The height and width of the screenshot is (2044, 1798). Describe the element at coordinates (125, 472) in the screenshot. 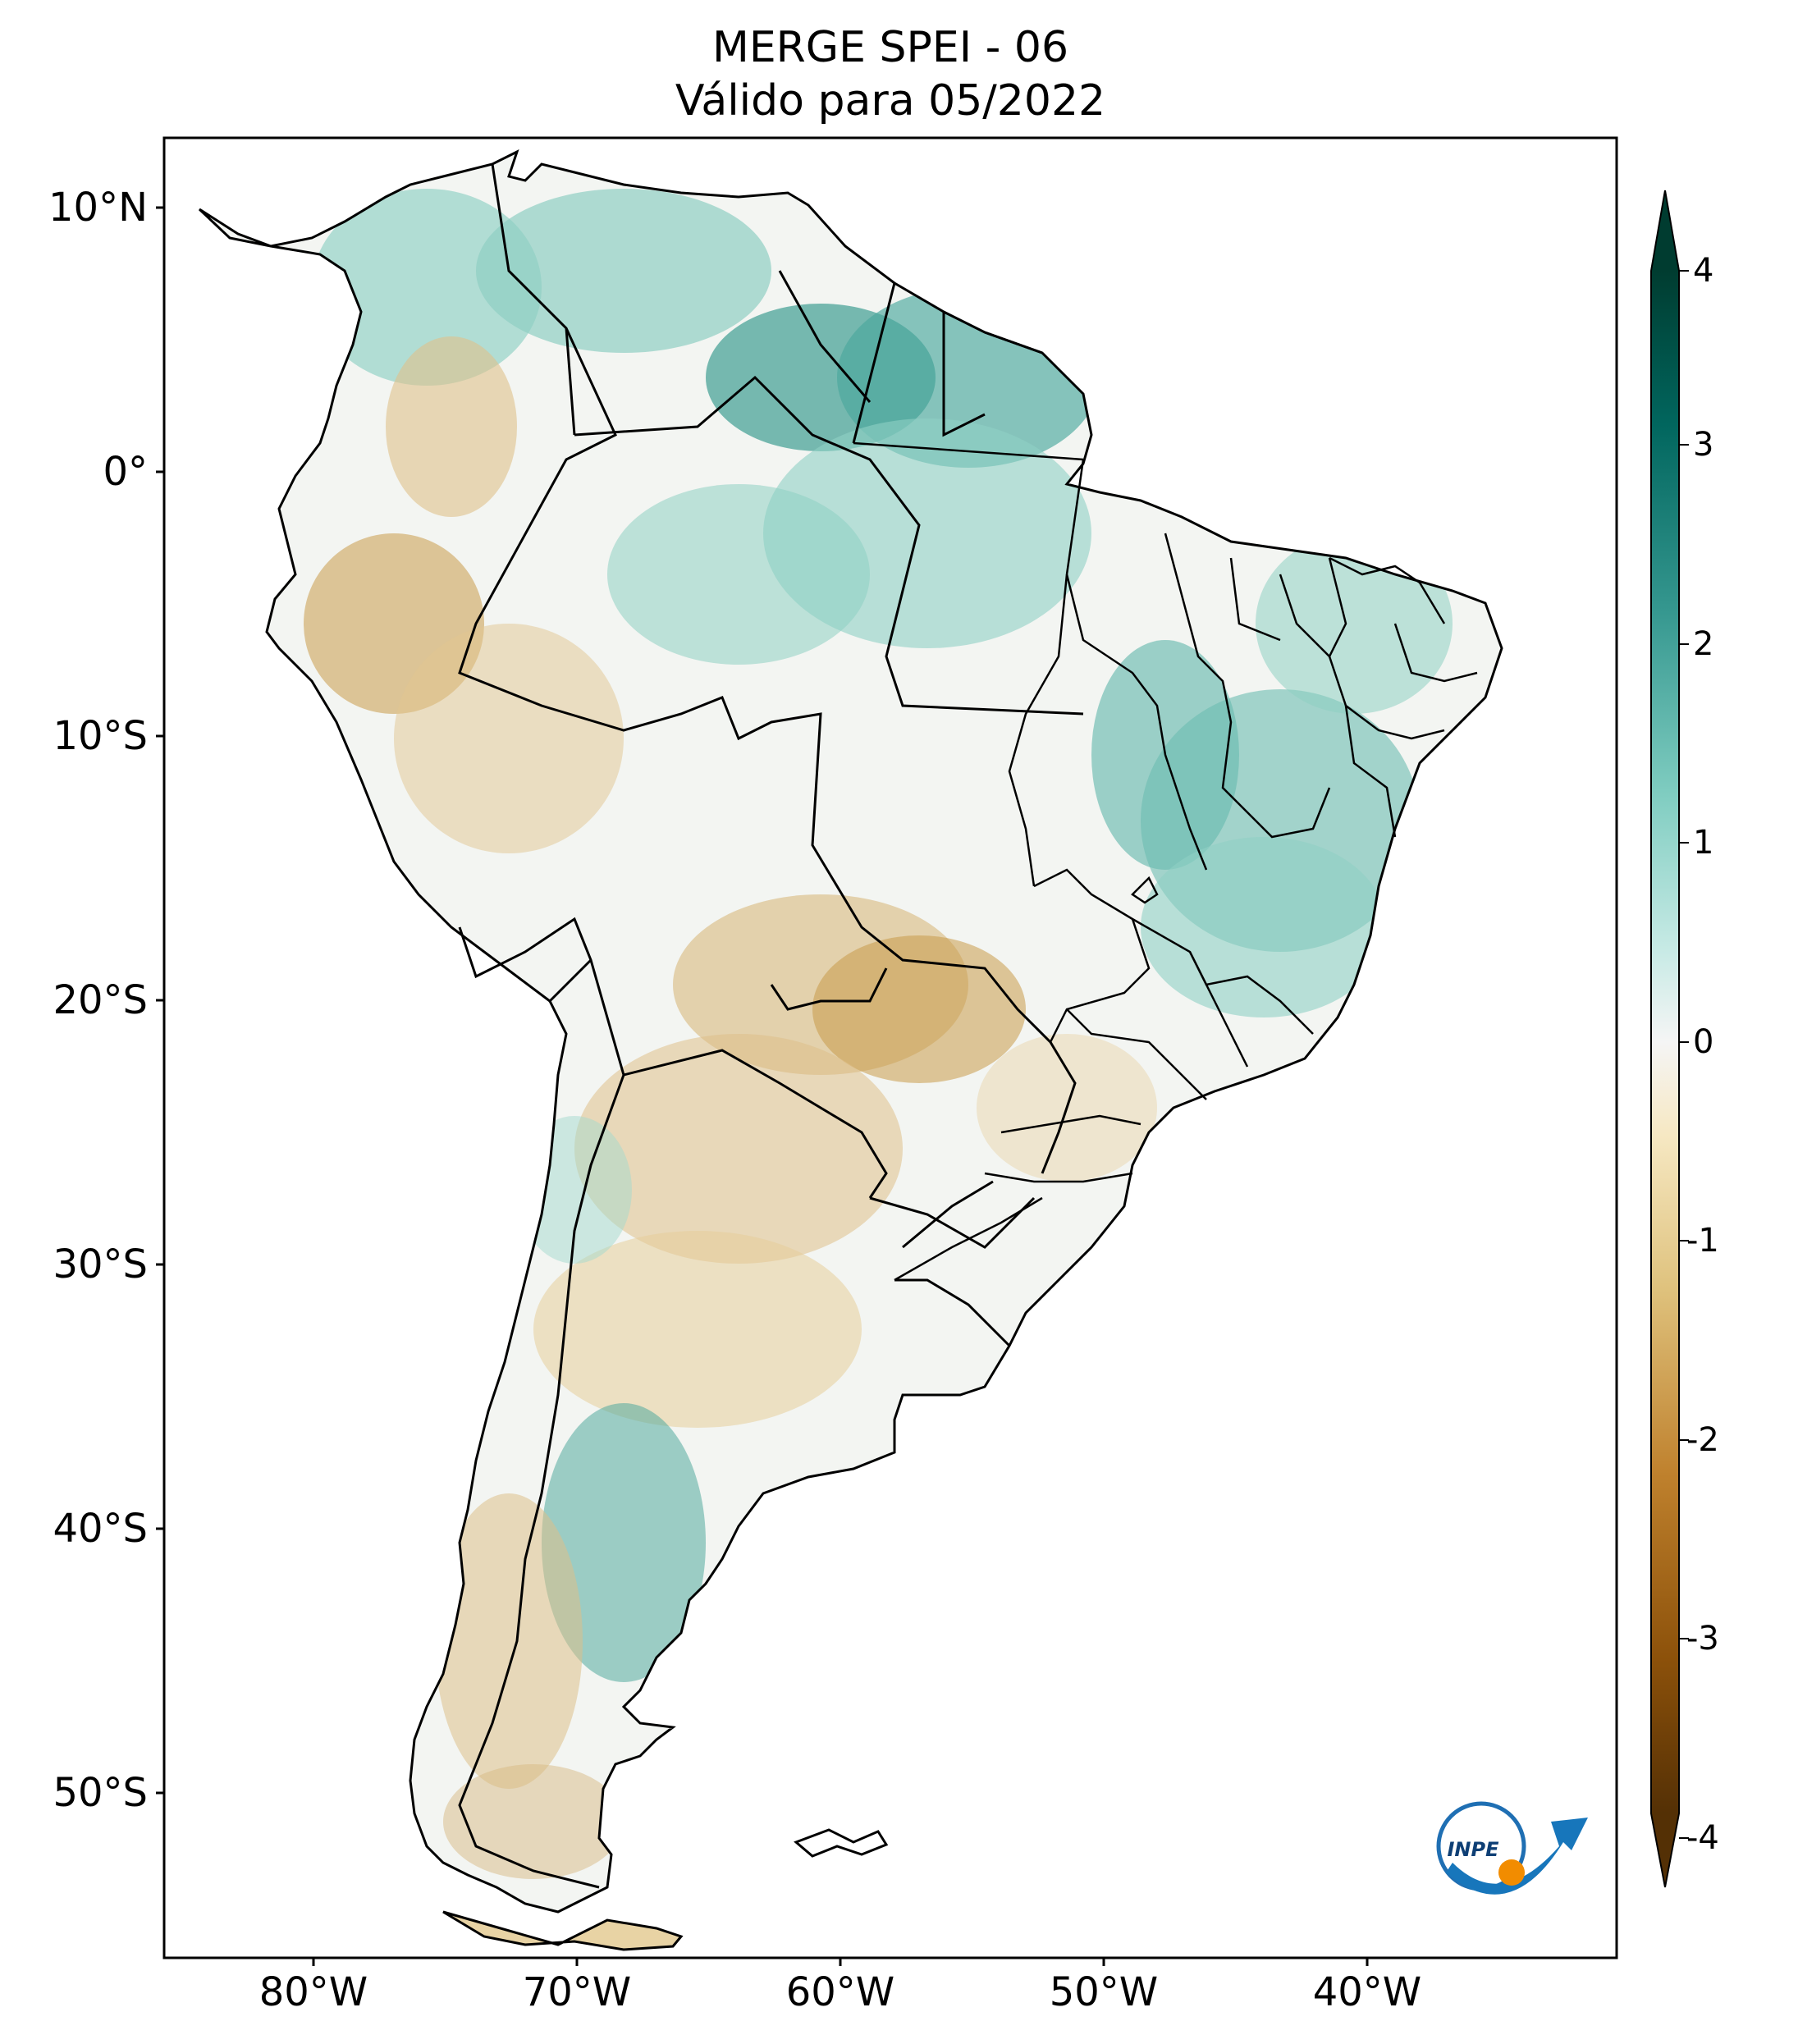

I see `lat-tick-label: 0°` at that location.